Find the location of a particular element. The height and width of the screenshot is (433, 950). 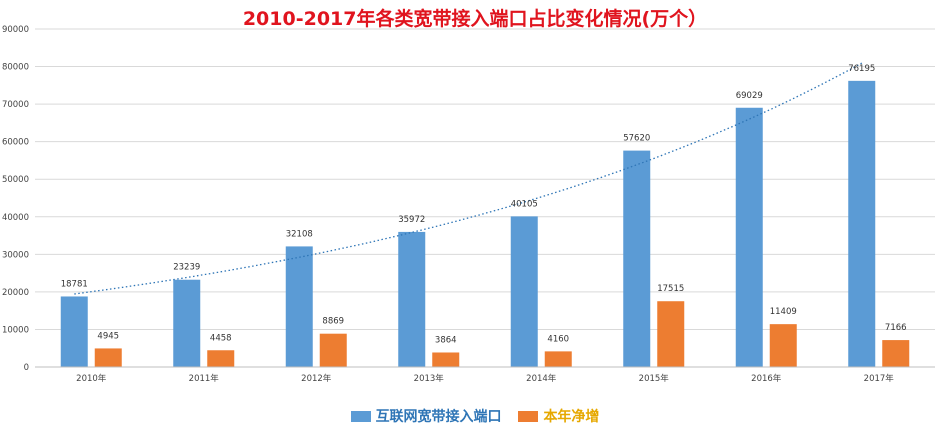

y-tick-label: 0 is located at coordinates (26, 368).